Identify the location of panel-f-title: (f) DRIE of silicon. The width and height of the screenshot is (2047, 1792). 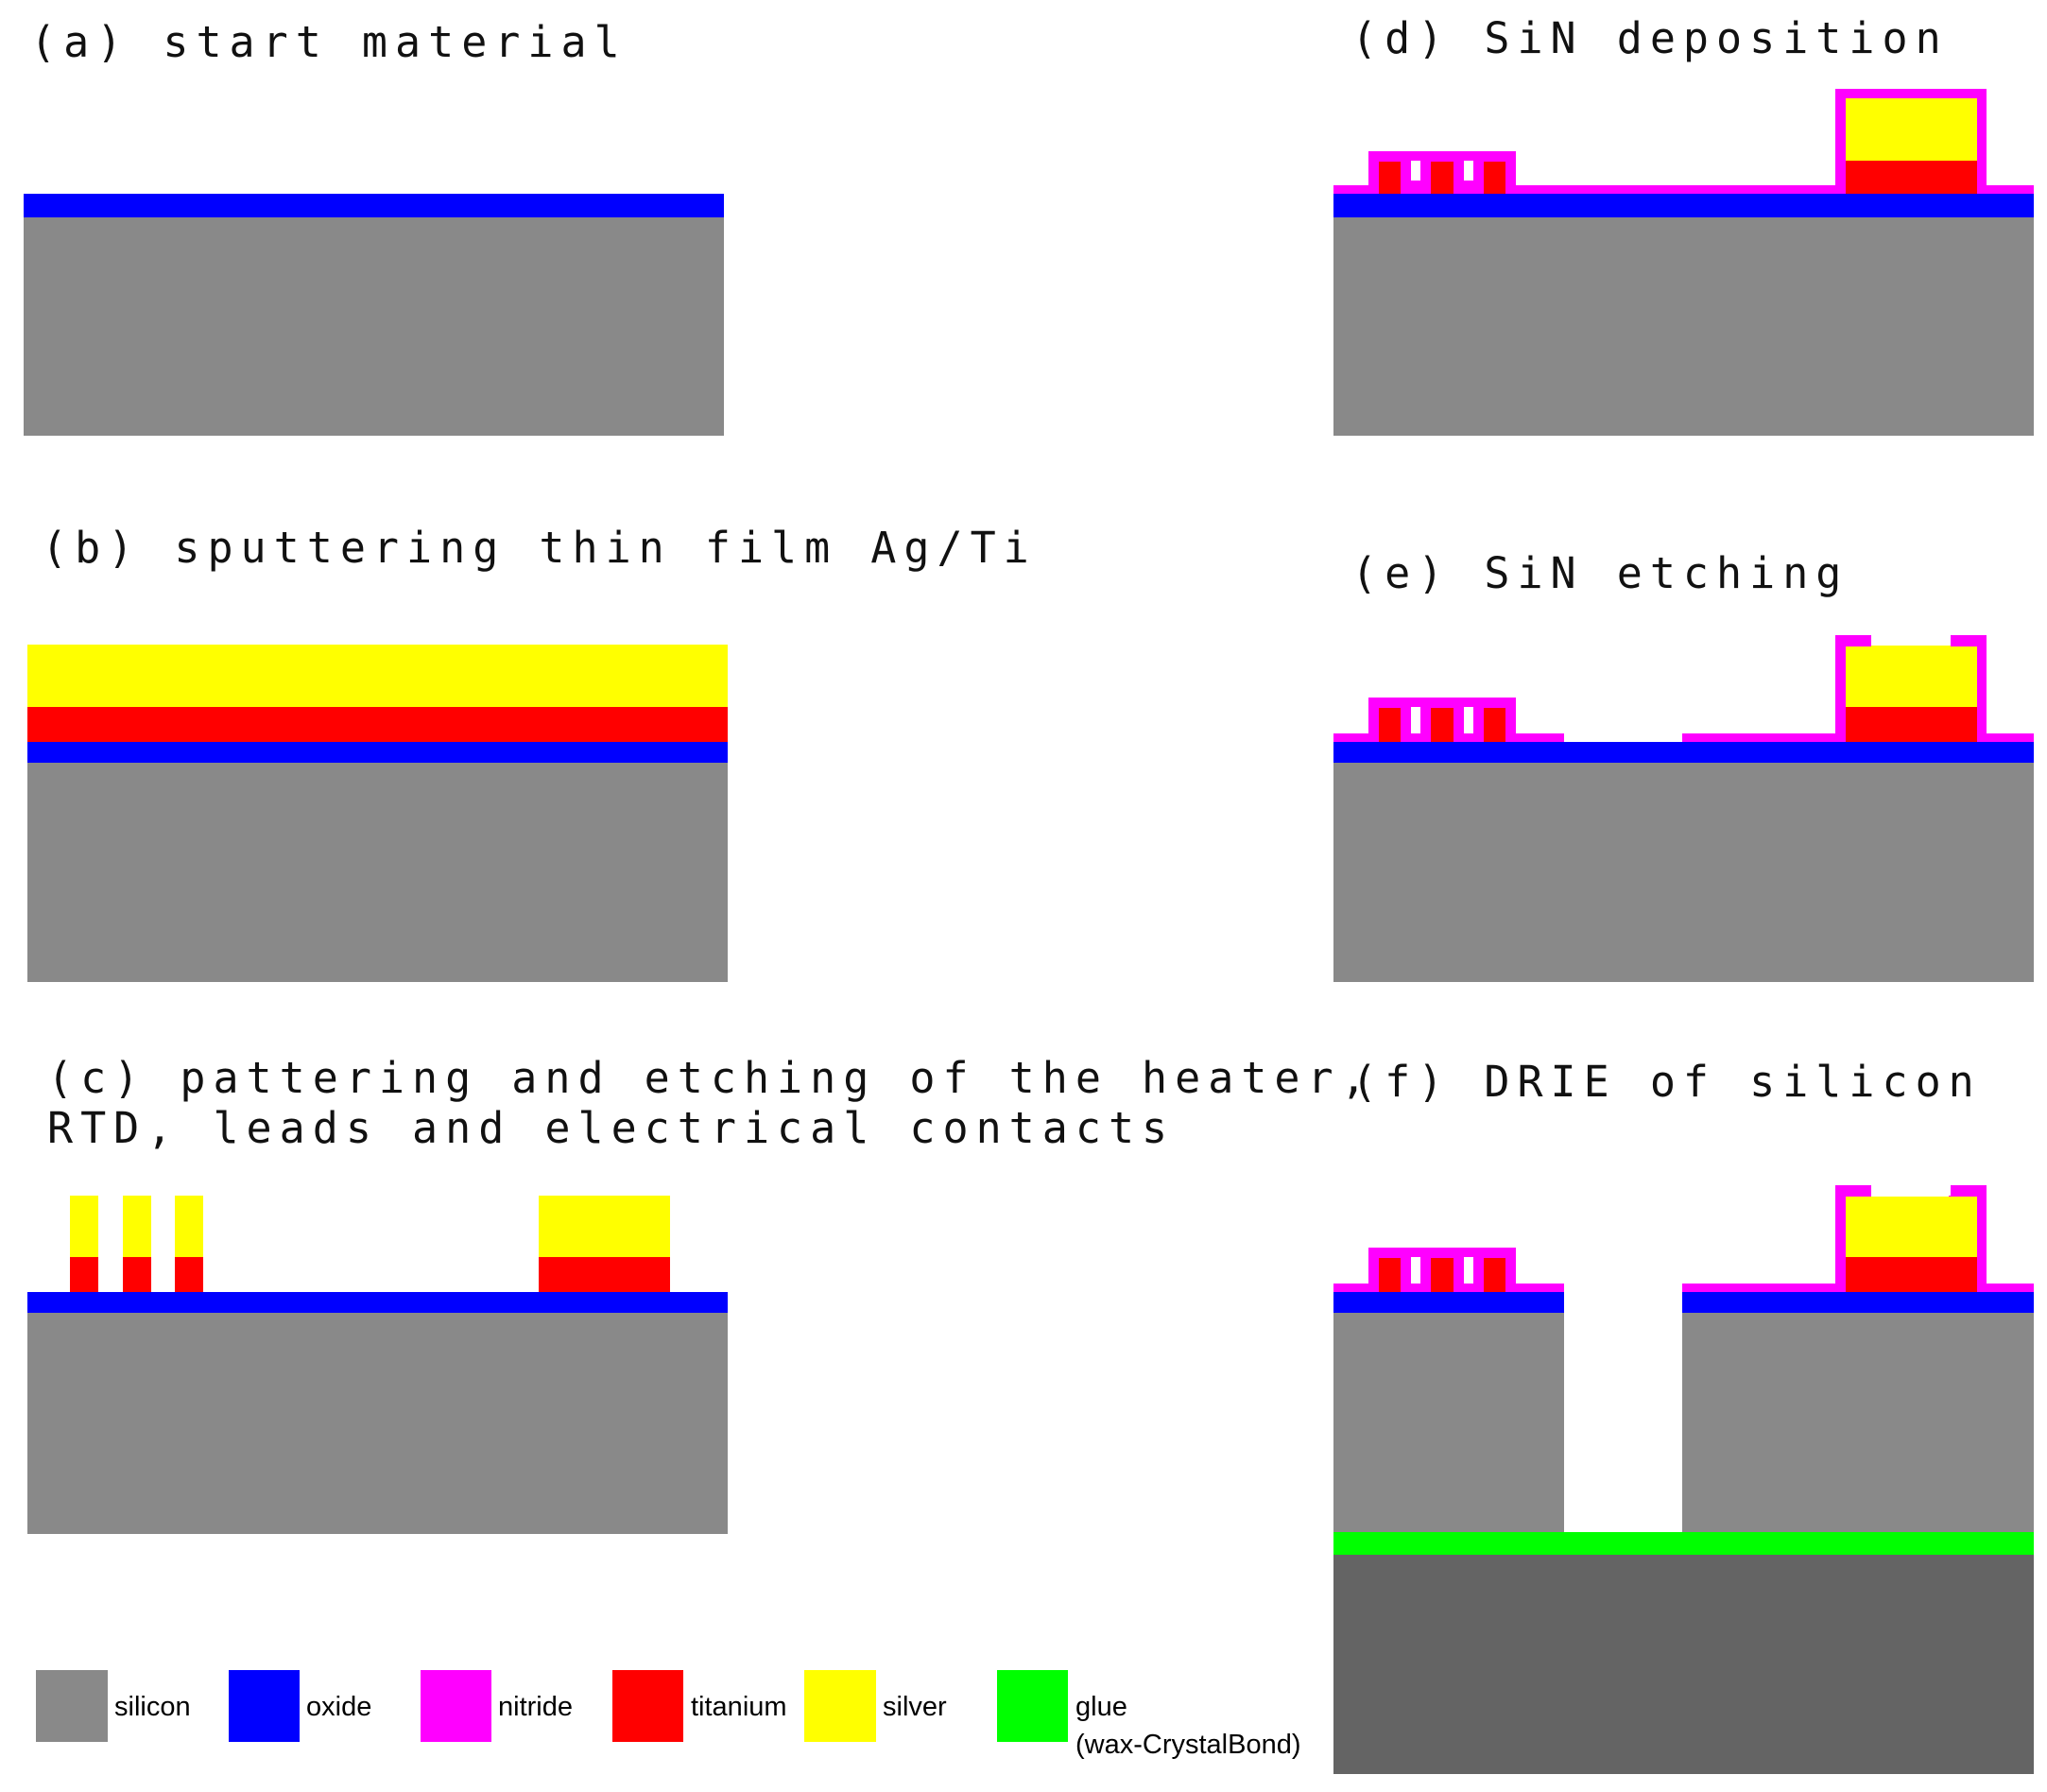
(1666, 1082).